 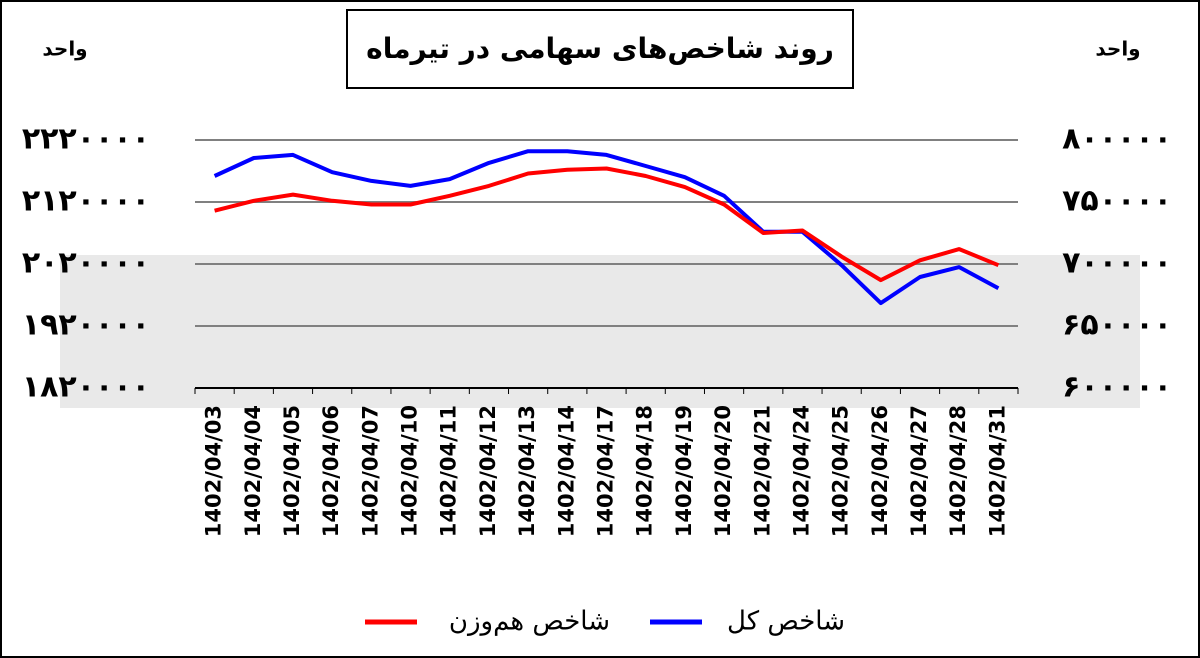 I want to click on x-tick-label: 1402/04/13, so click(x=527, y=471).